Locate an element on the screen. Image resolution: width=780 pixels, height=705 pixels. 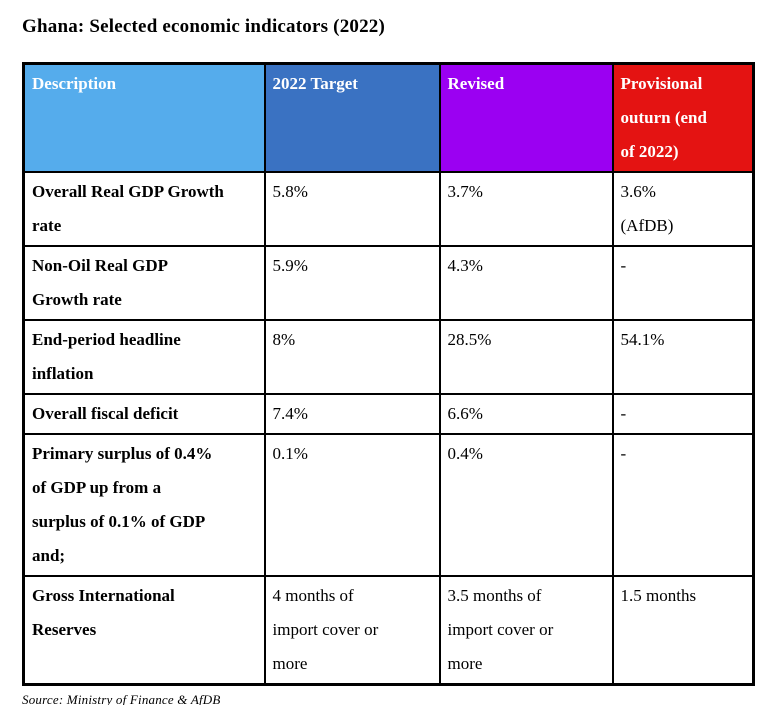
cell-revised: 4.3% is located at coordinates (526, 283).